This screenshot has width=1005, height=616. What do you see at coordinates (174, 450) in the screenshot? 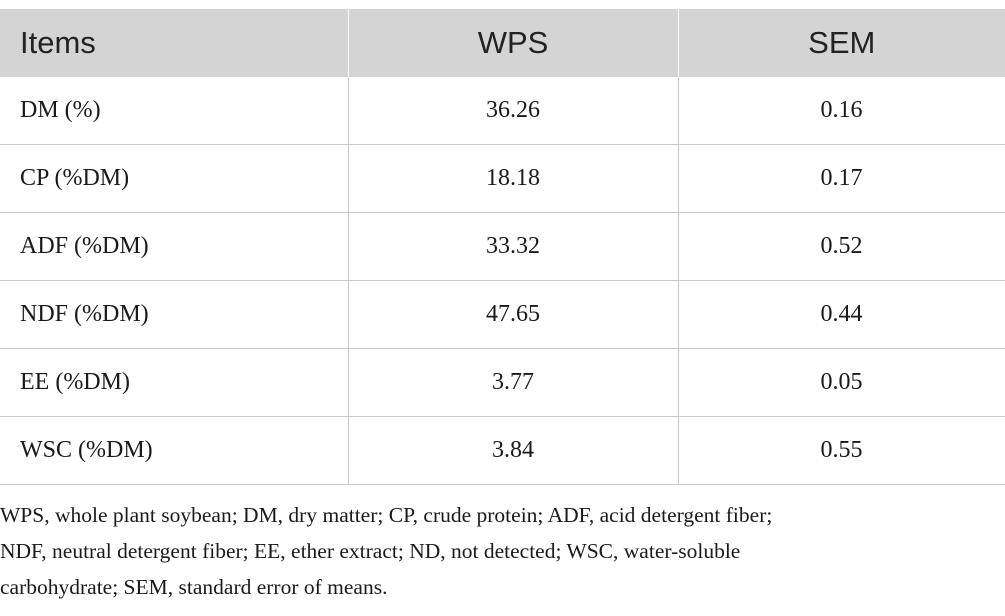
I see `row-item-label: WSC (%DM)` at bounding box center [174, 450].